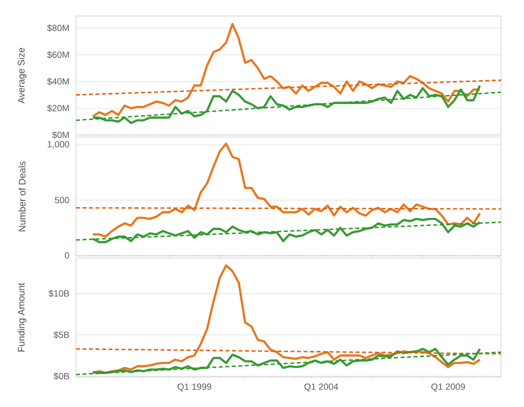  I want to click on y-tick-label: $20M, so click(58, 108).